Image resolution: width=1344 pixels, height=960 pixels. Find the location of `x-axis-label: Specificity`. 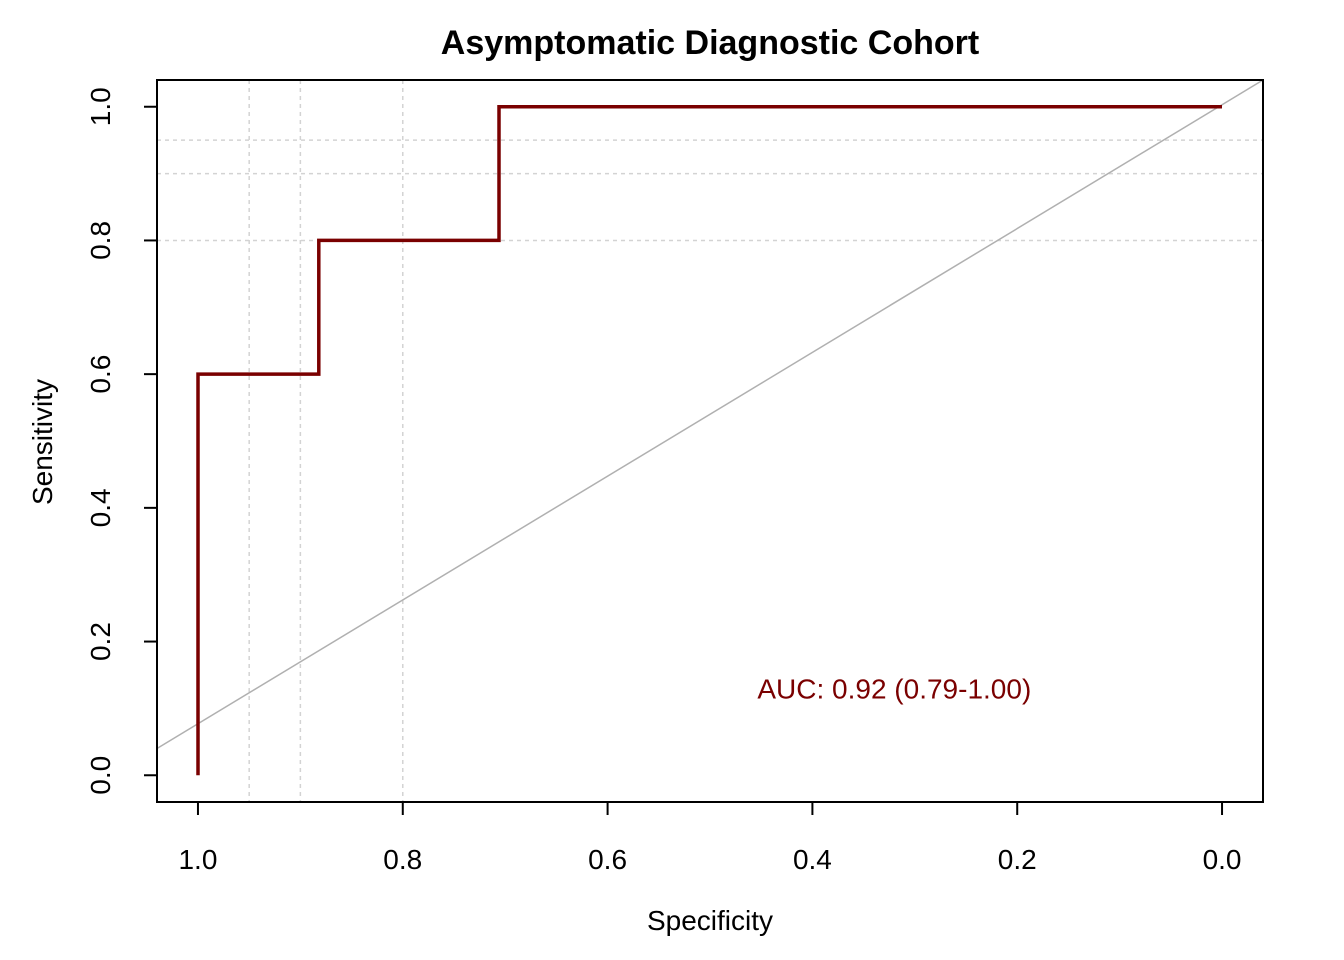

x-axis-label: Specificity is located at coordinates (710, 920).